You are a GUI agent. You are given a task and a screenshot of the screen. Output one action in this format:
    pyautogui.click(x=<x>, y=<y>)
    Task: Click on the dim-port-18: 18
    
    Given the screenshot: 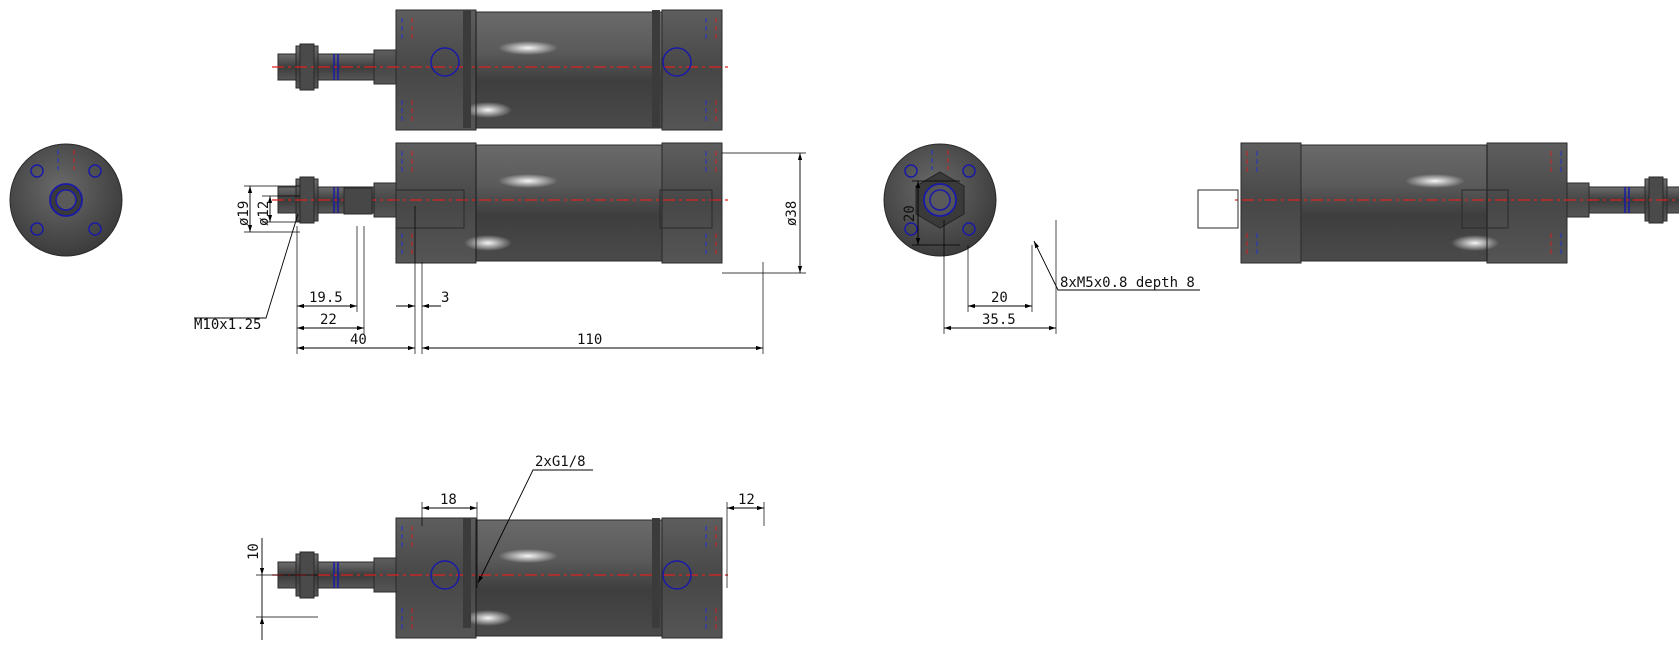 What is the action you would take?
    pyautogui.click(x=448, y=500)
    